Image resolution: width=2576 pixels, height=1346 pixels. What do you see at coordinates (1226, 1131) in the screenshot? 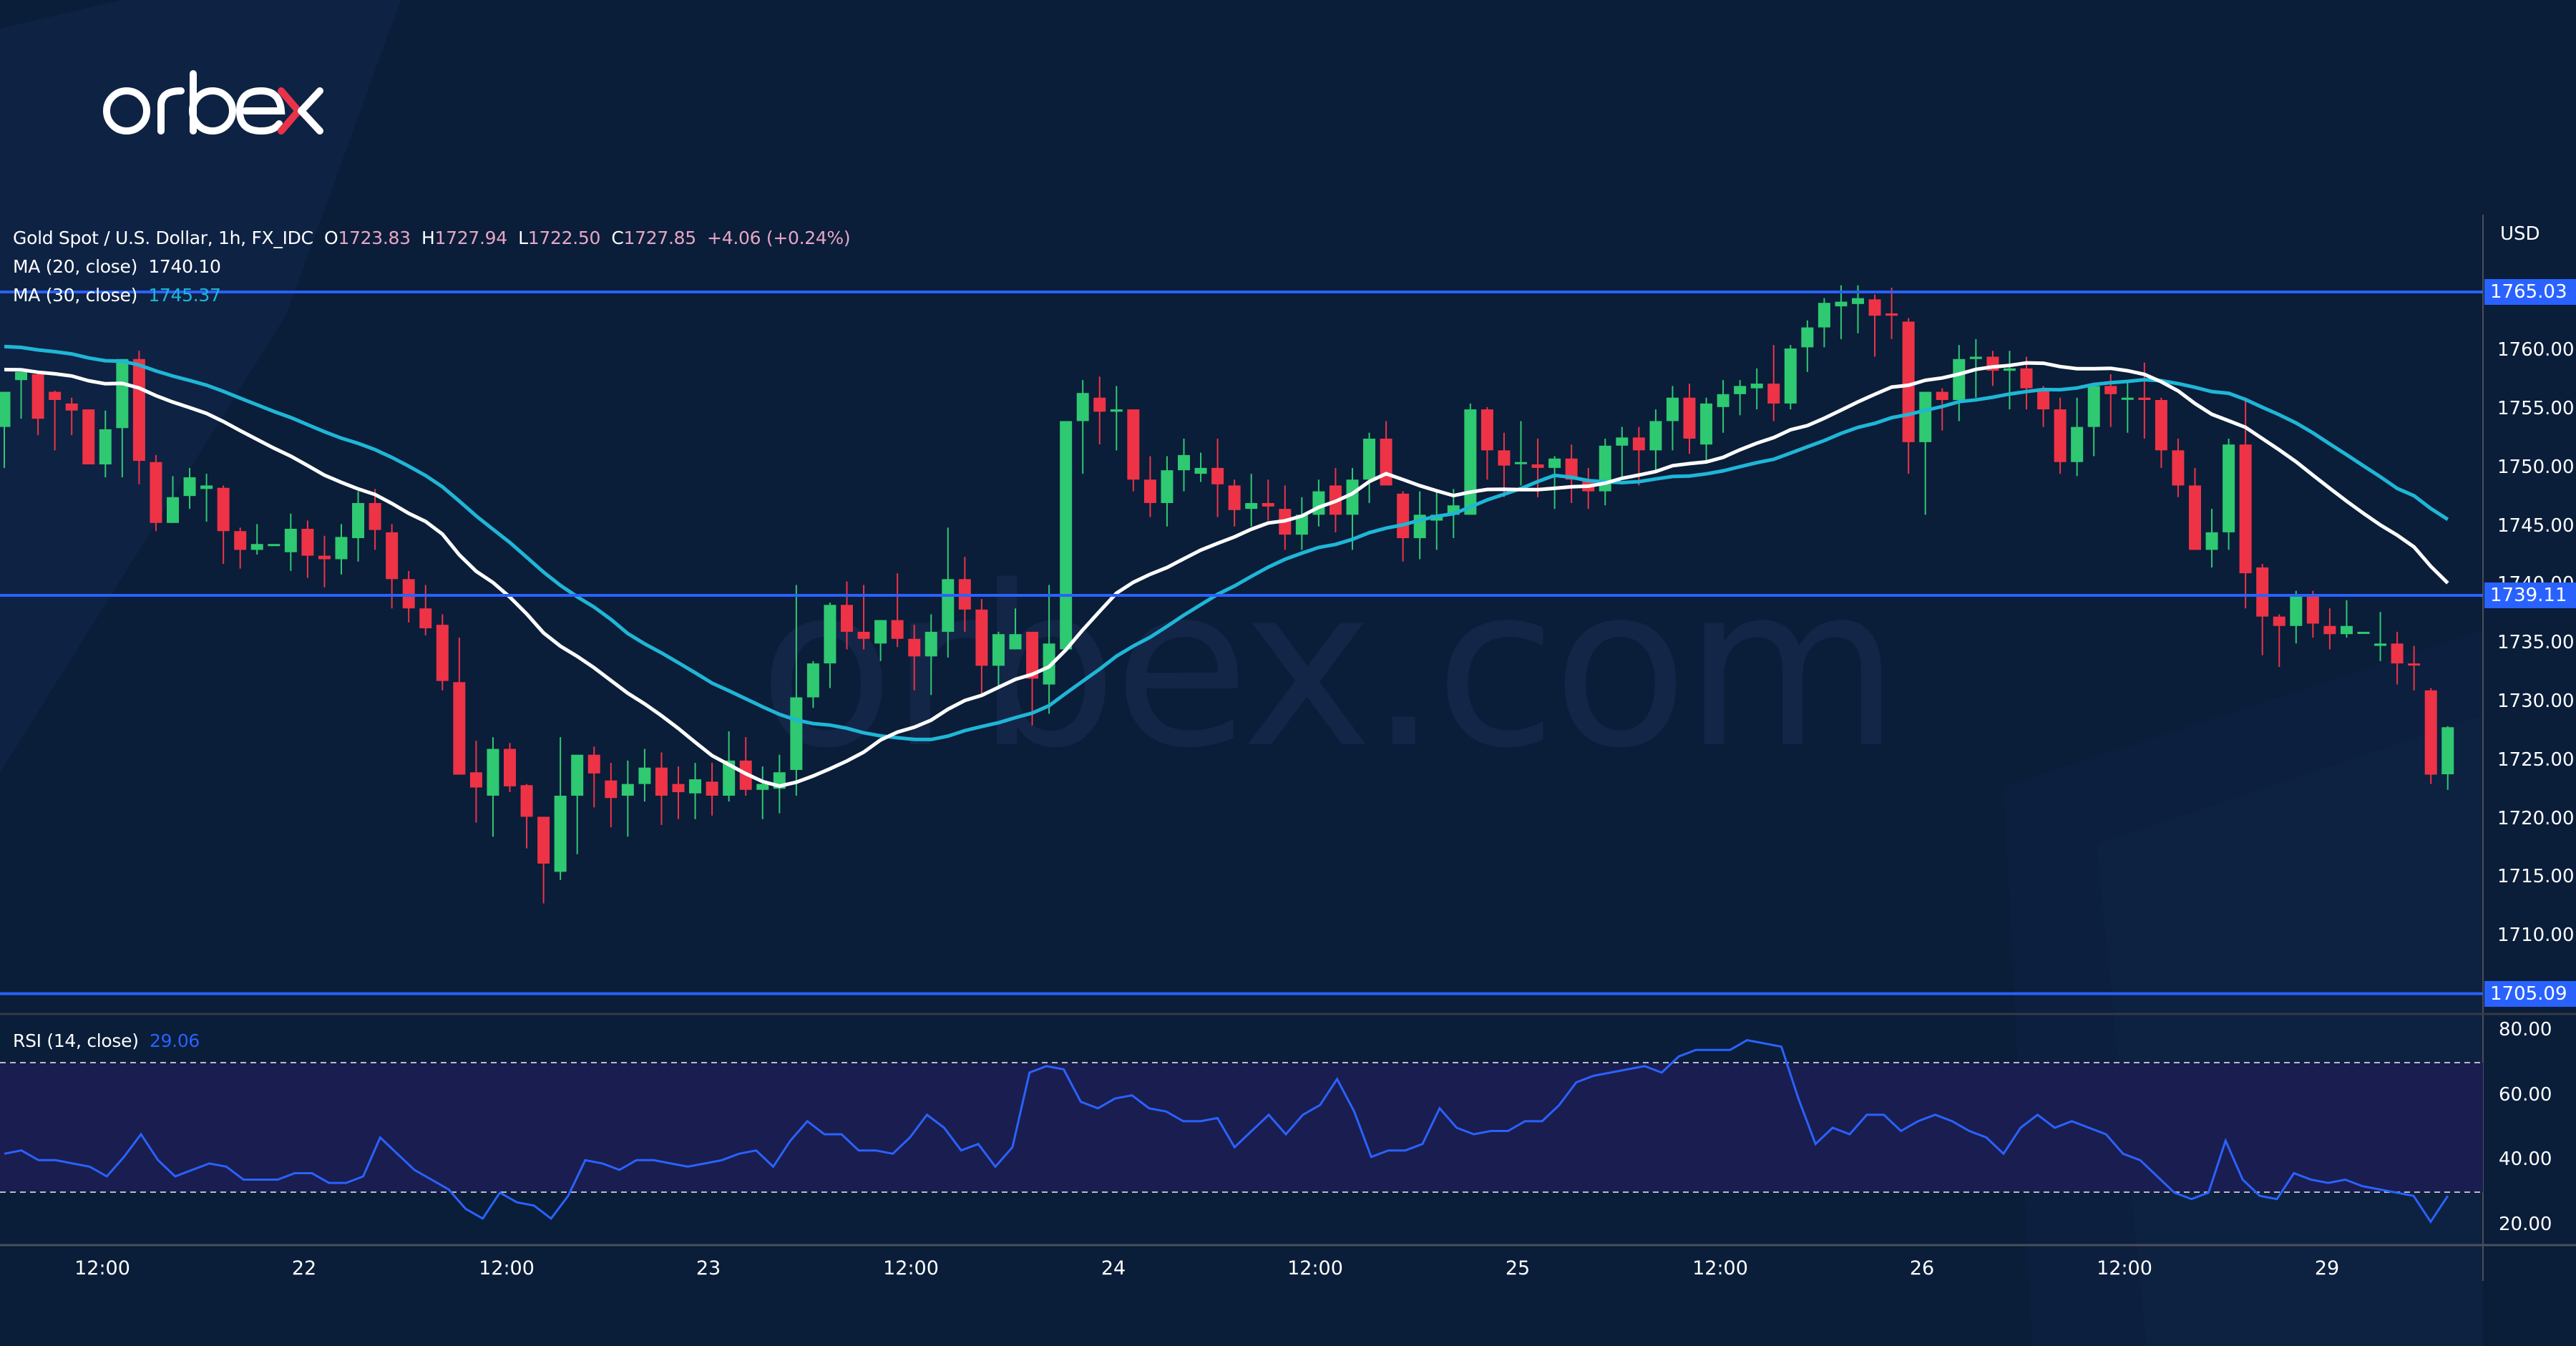
I see `rsi-line` at bounding box center [1226, 1131].